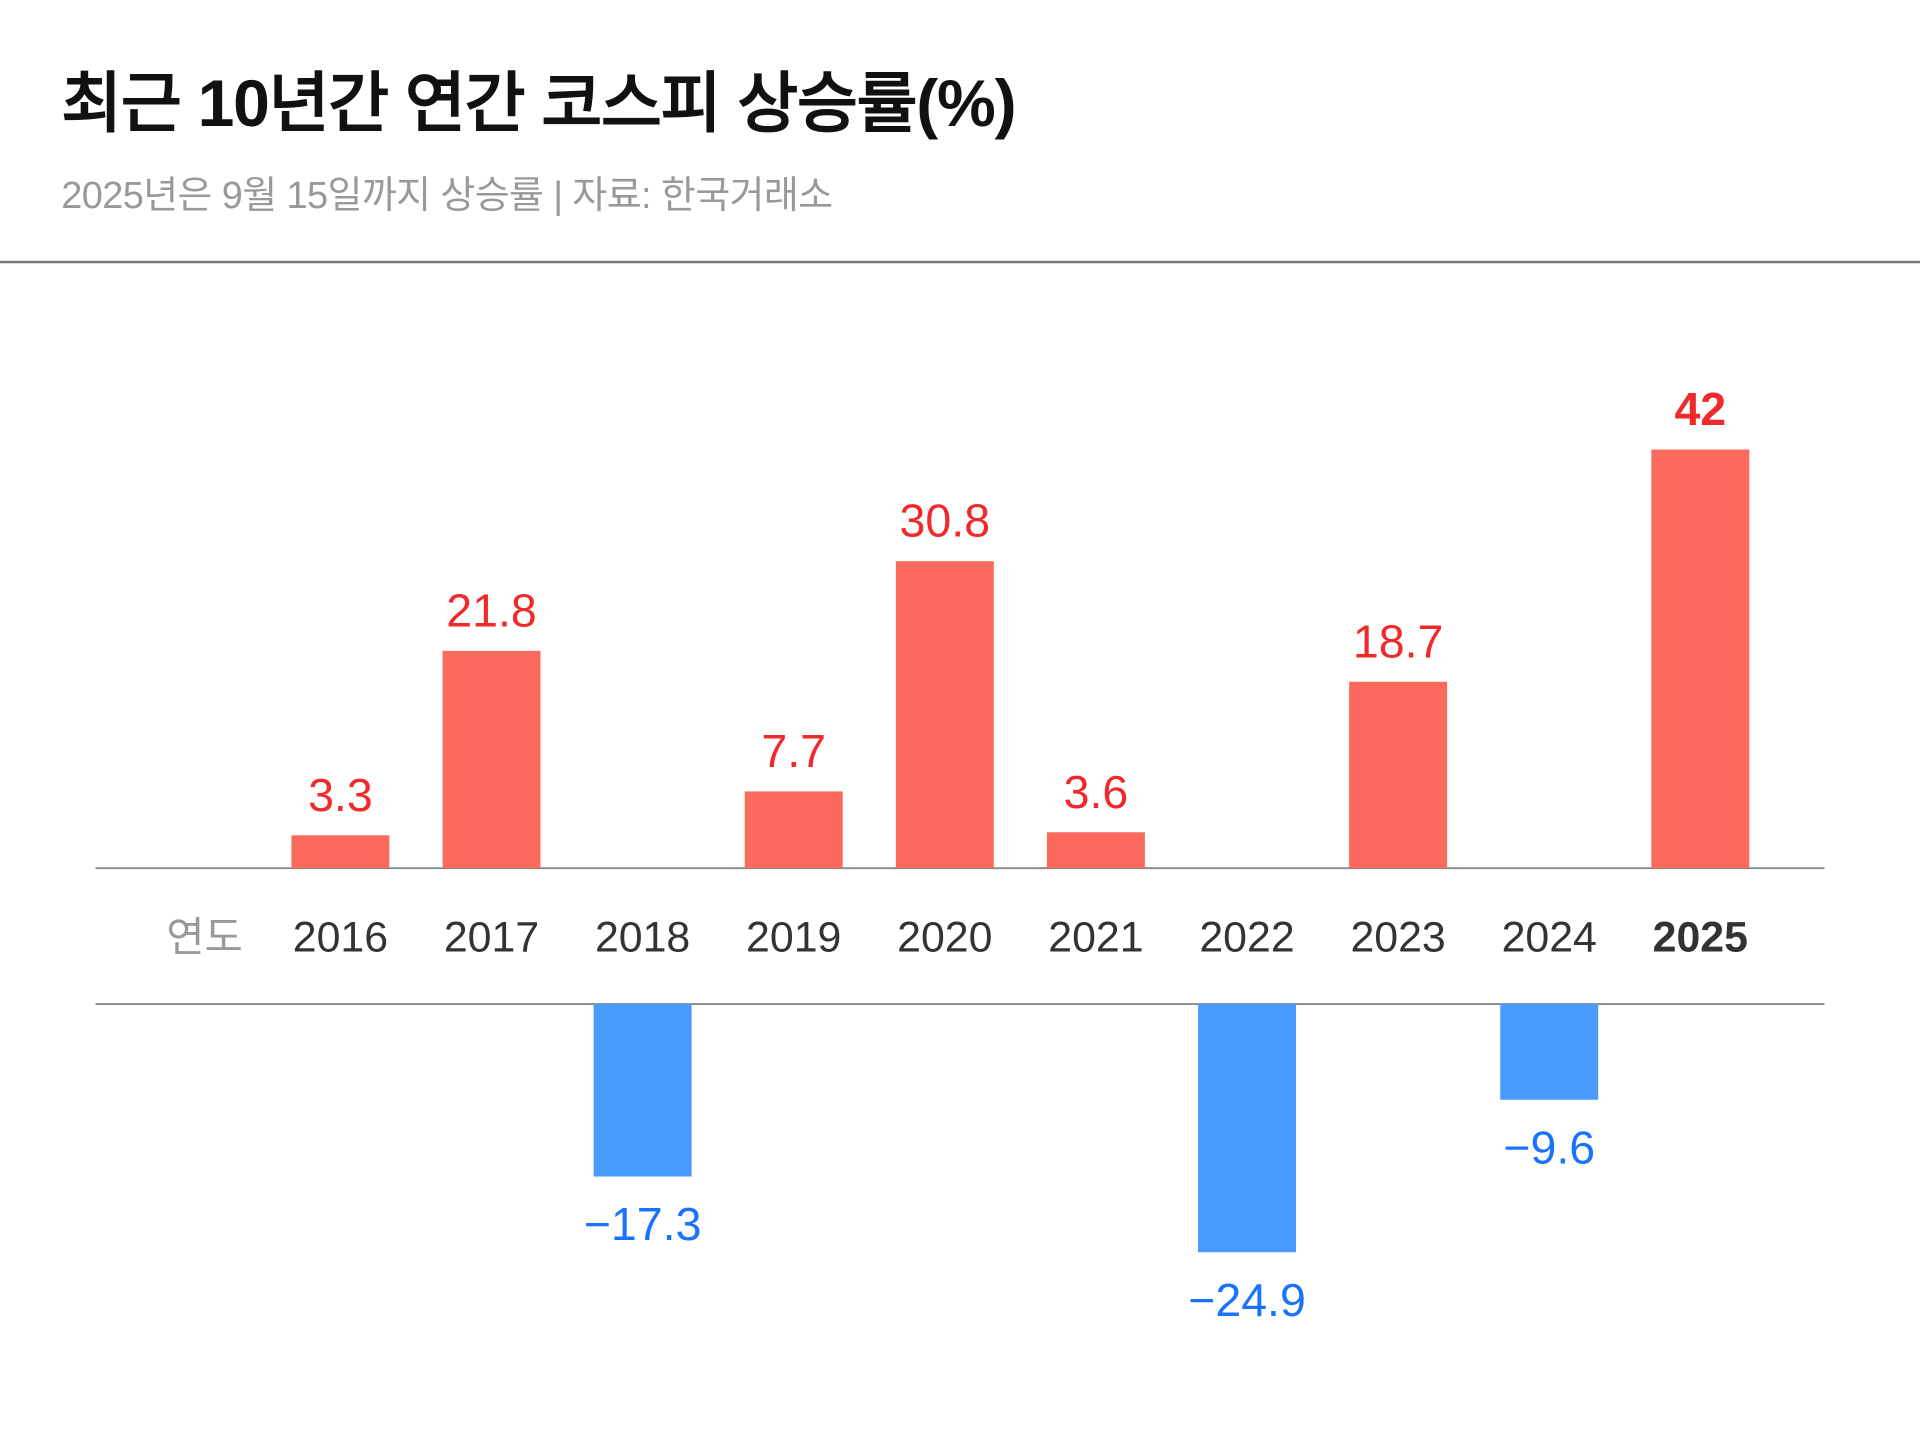 The image size is (1920, 1440). Describe the element at coordinates (491, 937) in the screenshot. I see `x-tick-label-2017: 2017` at that location.